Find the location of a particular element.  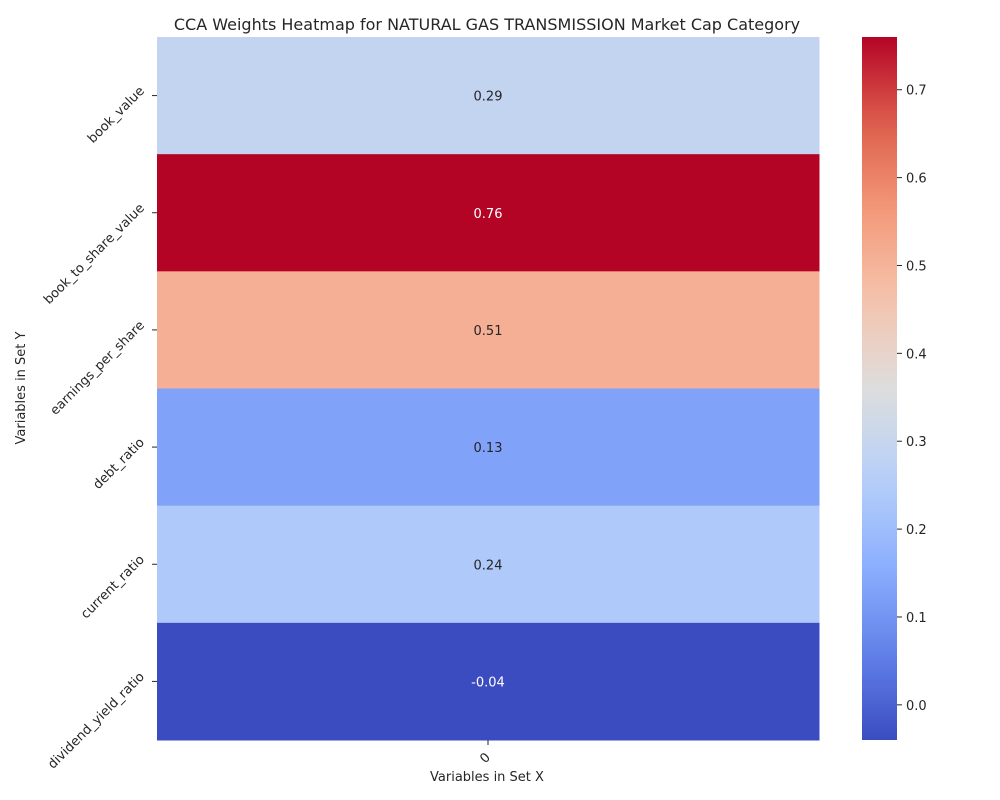

y-tick-label: dividend_yield_ratio is located at coordinates (96, 721).